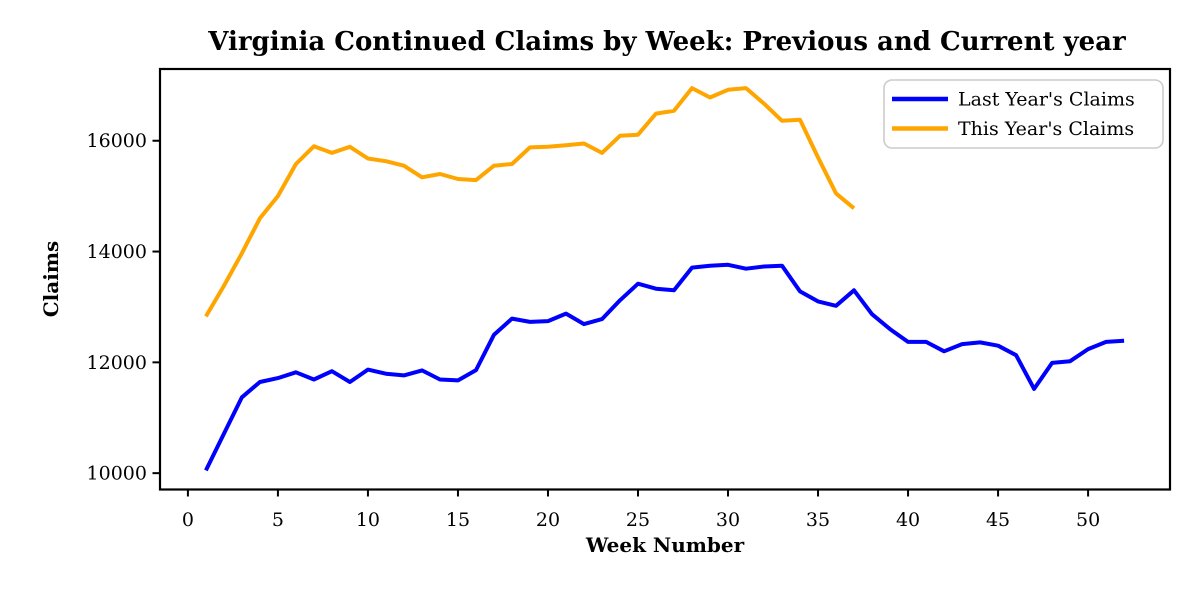  Describe the element at coordinates (728, 520) in the screenshot. I see `x-tick-label-30: 30` at that location.